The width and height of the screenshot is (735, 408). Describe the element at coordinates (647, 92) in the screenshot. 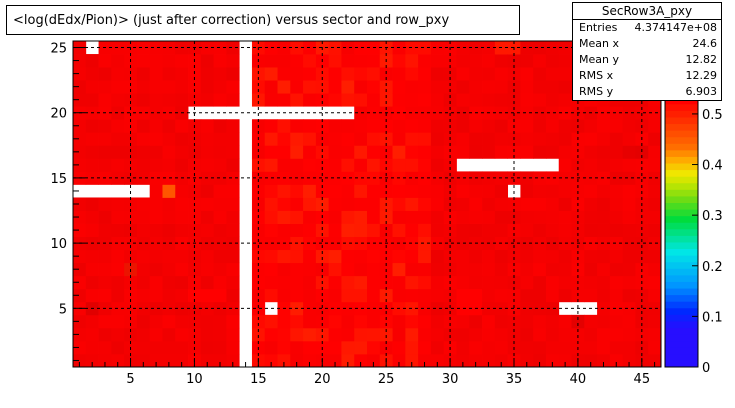

I see `stats-row-rms-y: RMS y 6.903` at that location.